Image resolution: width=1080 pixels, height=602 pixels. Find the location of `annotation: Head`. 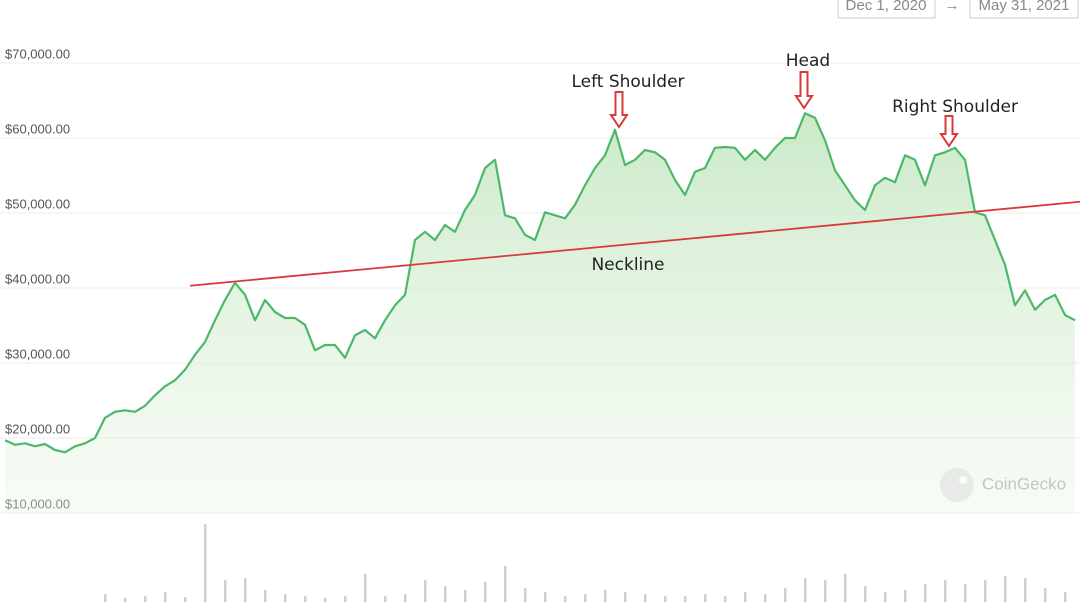

annotation: Head is located at coordinates (808, 61).